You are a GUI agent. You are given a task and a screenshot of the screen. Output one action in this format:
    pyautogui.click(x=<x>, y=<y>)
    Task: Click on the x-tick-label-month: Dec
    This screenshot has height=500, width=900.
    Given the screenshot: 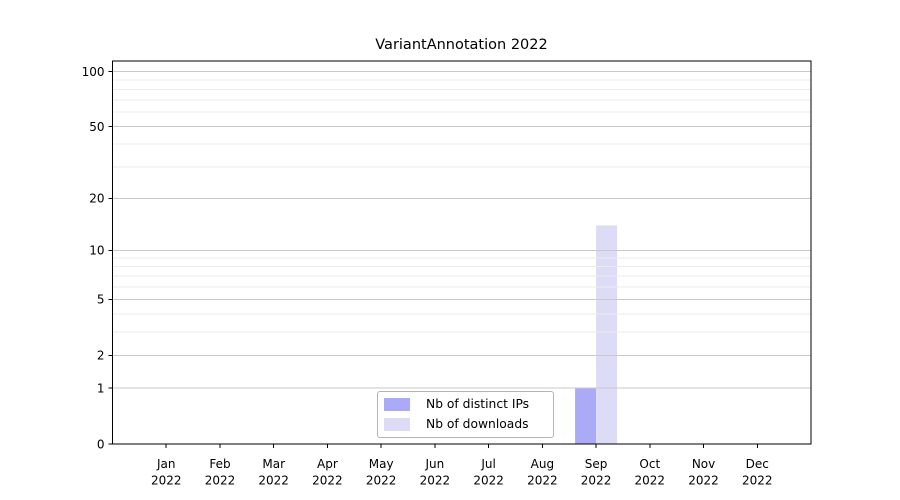 What is the action you would take?
    pyautogui.click(x=757, y=464)
    